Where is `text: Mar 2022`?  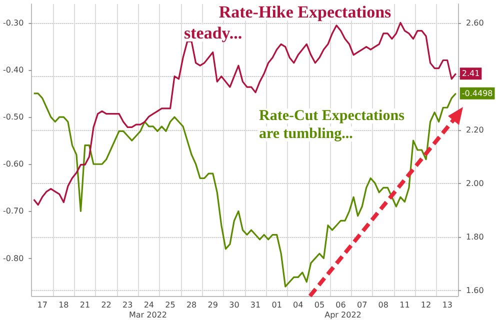
text: Mar 2022 is located at coordinates (148, 315).